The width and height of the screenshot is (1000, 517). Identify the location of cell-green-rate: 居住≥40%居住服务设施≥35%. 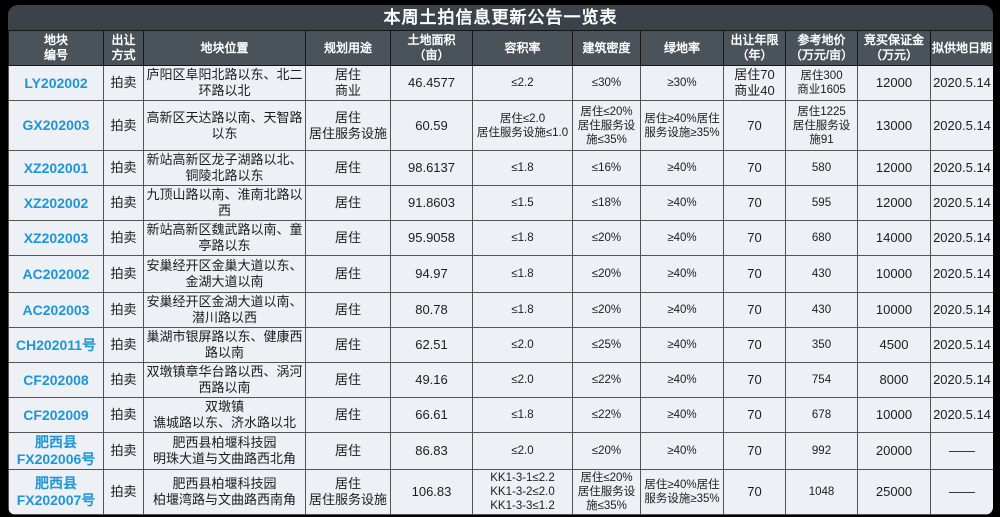
(682, 492).